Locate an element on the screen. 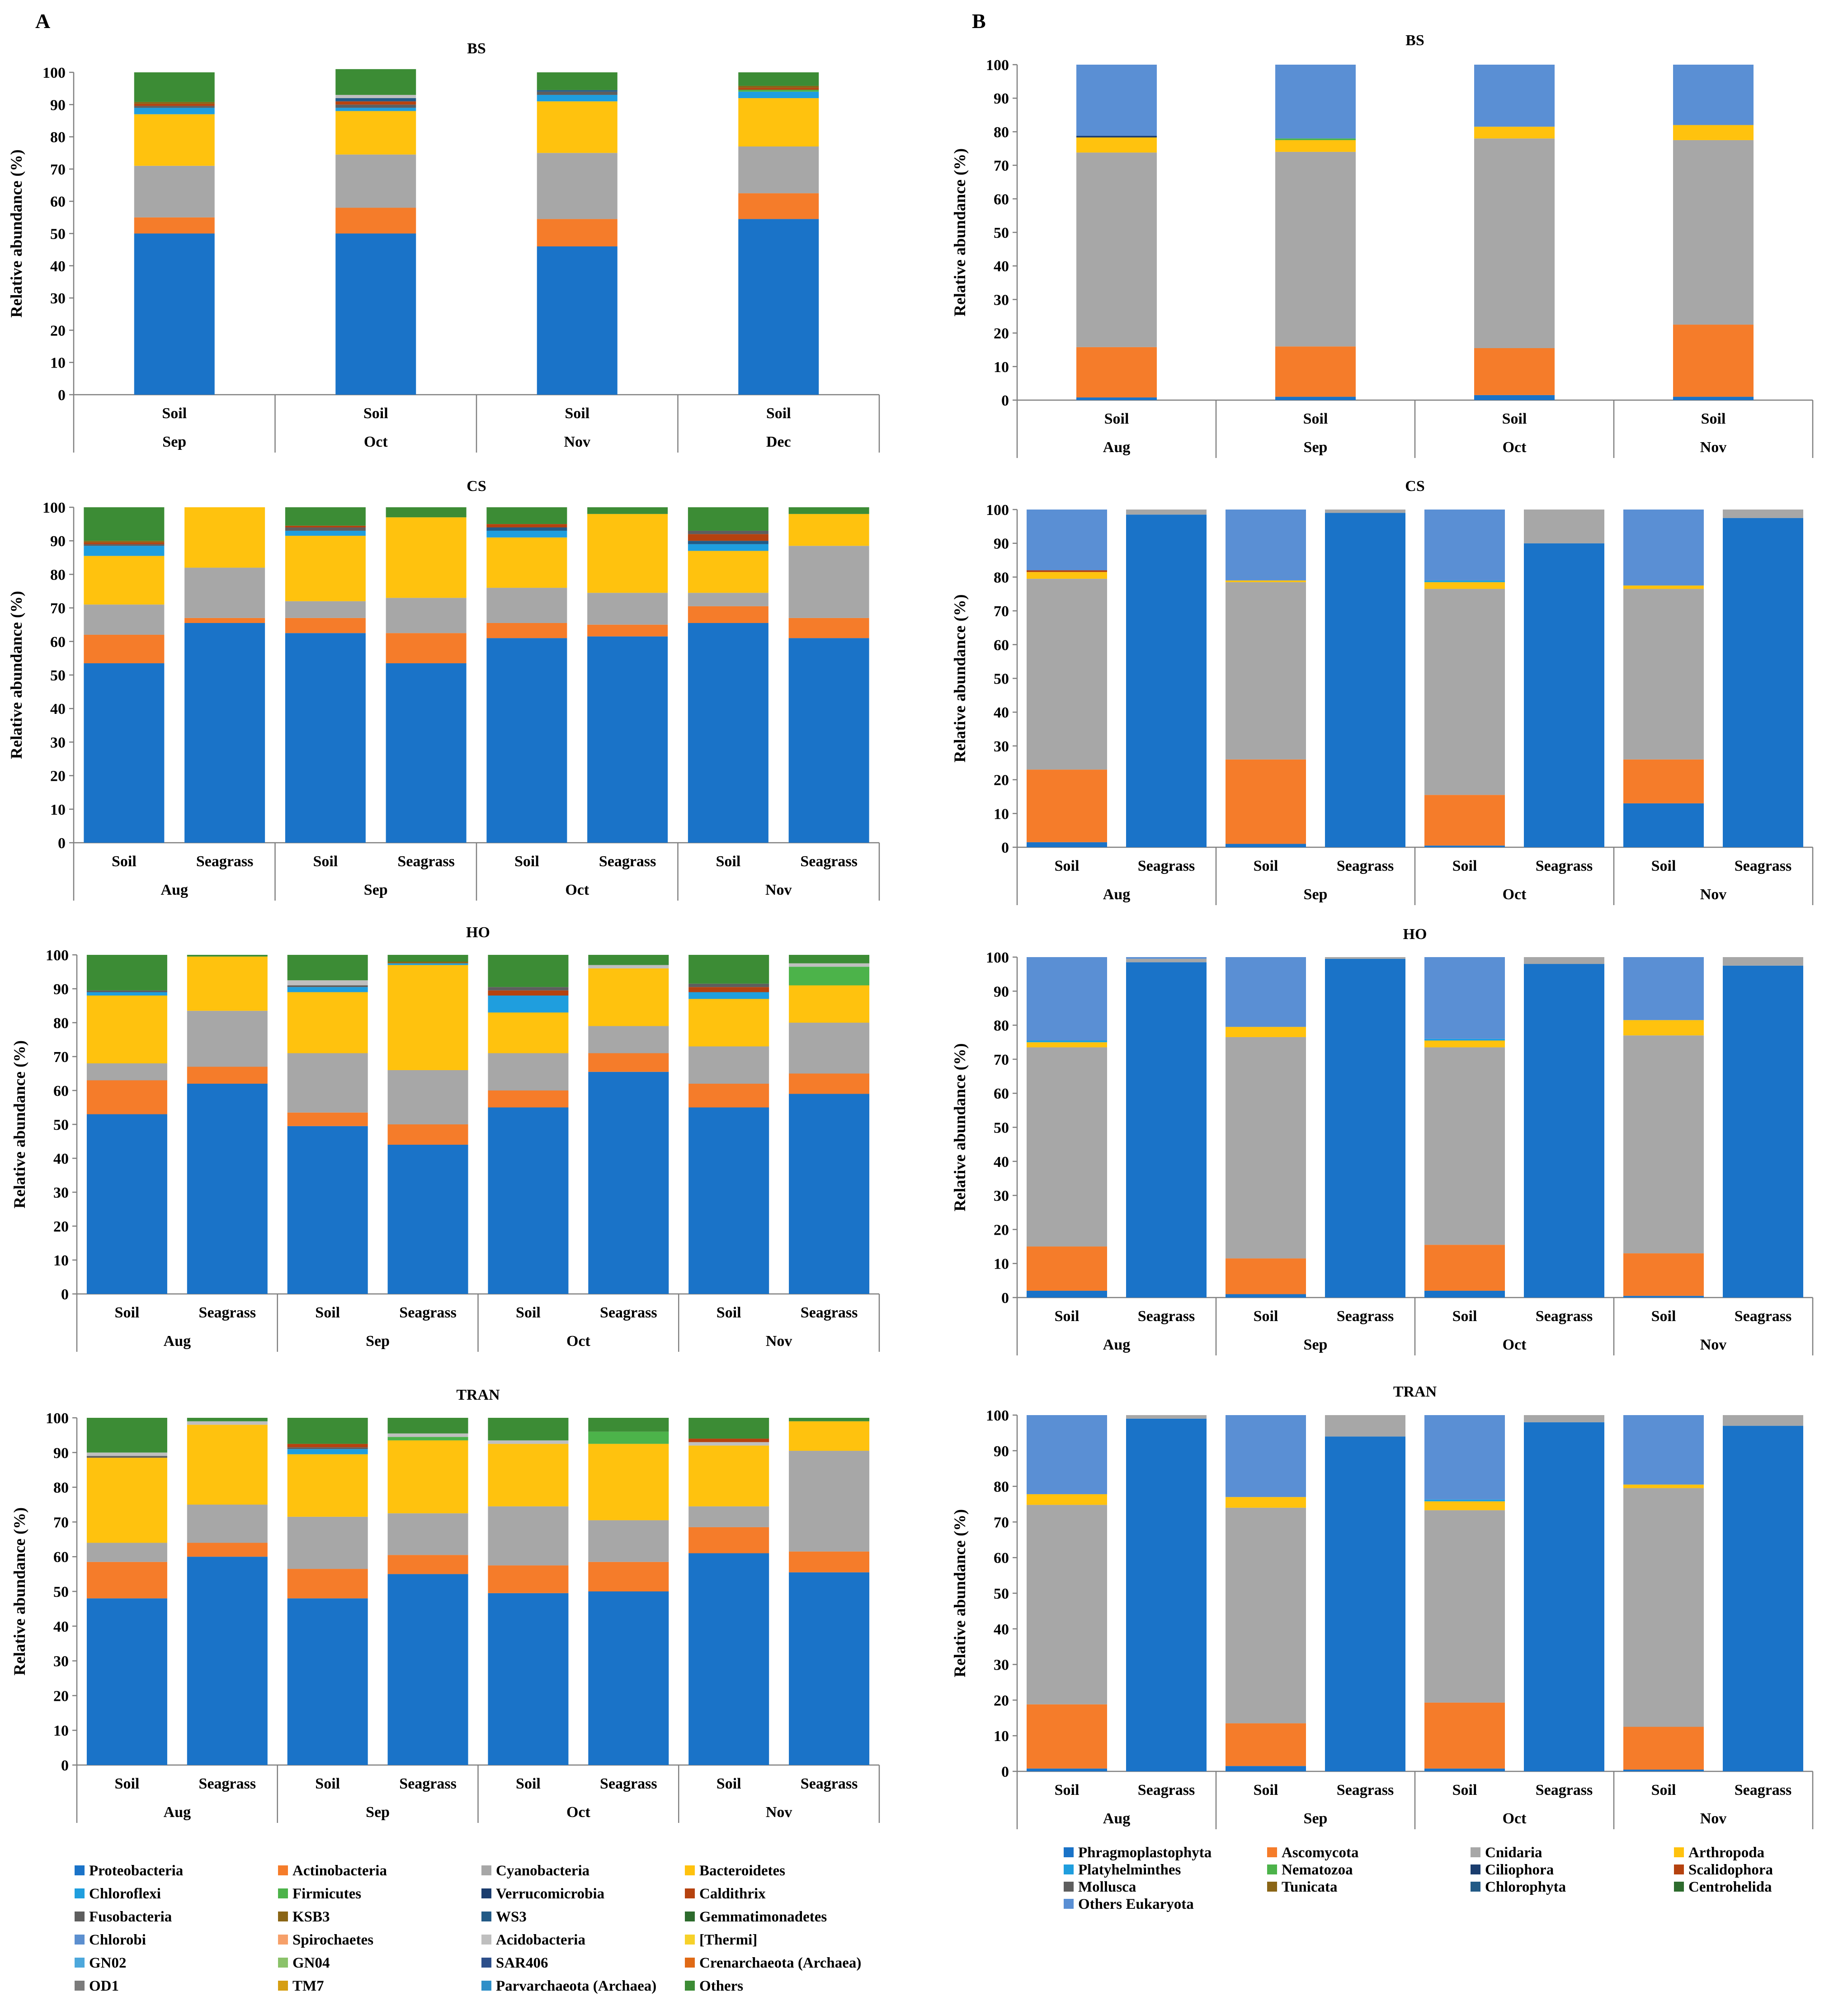 This screenshot has width=1848, height=2006. y-tick-label: 30 is located at coordinates (58, 742).